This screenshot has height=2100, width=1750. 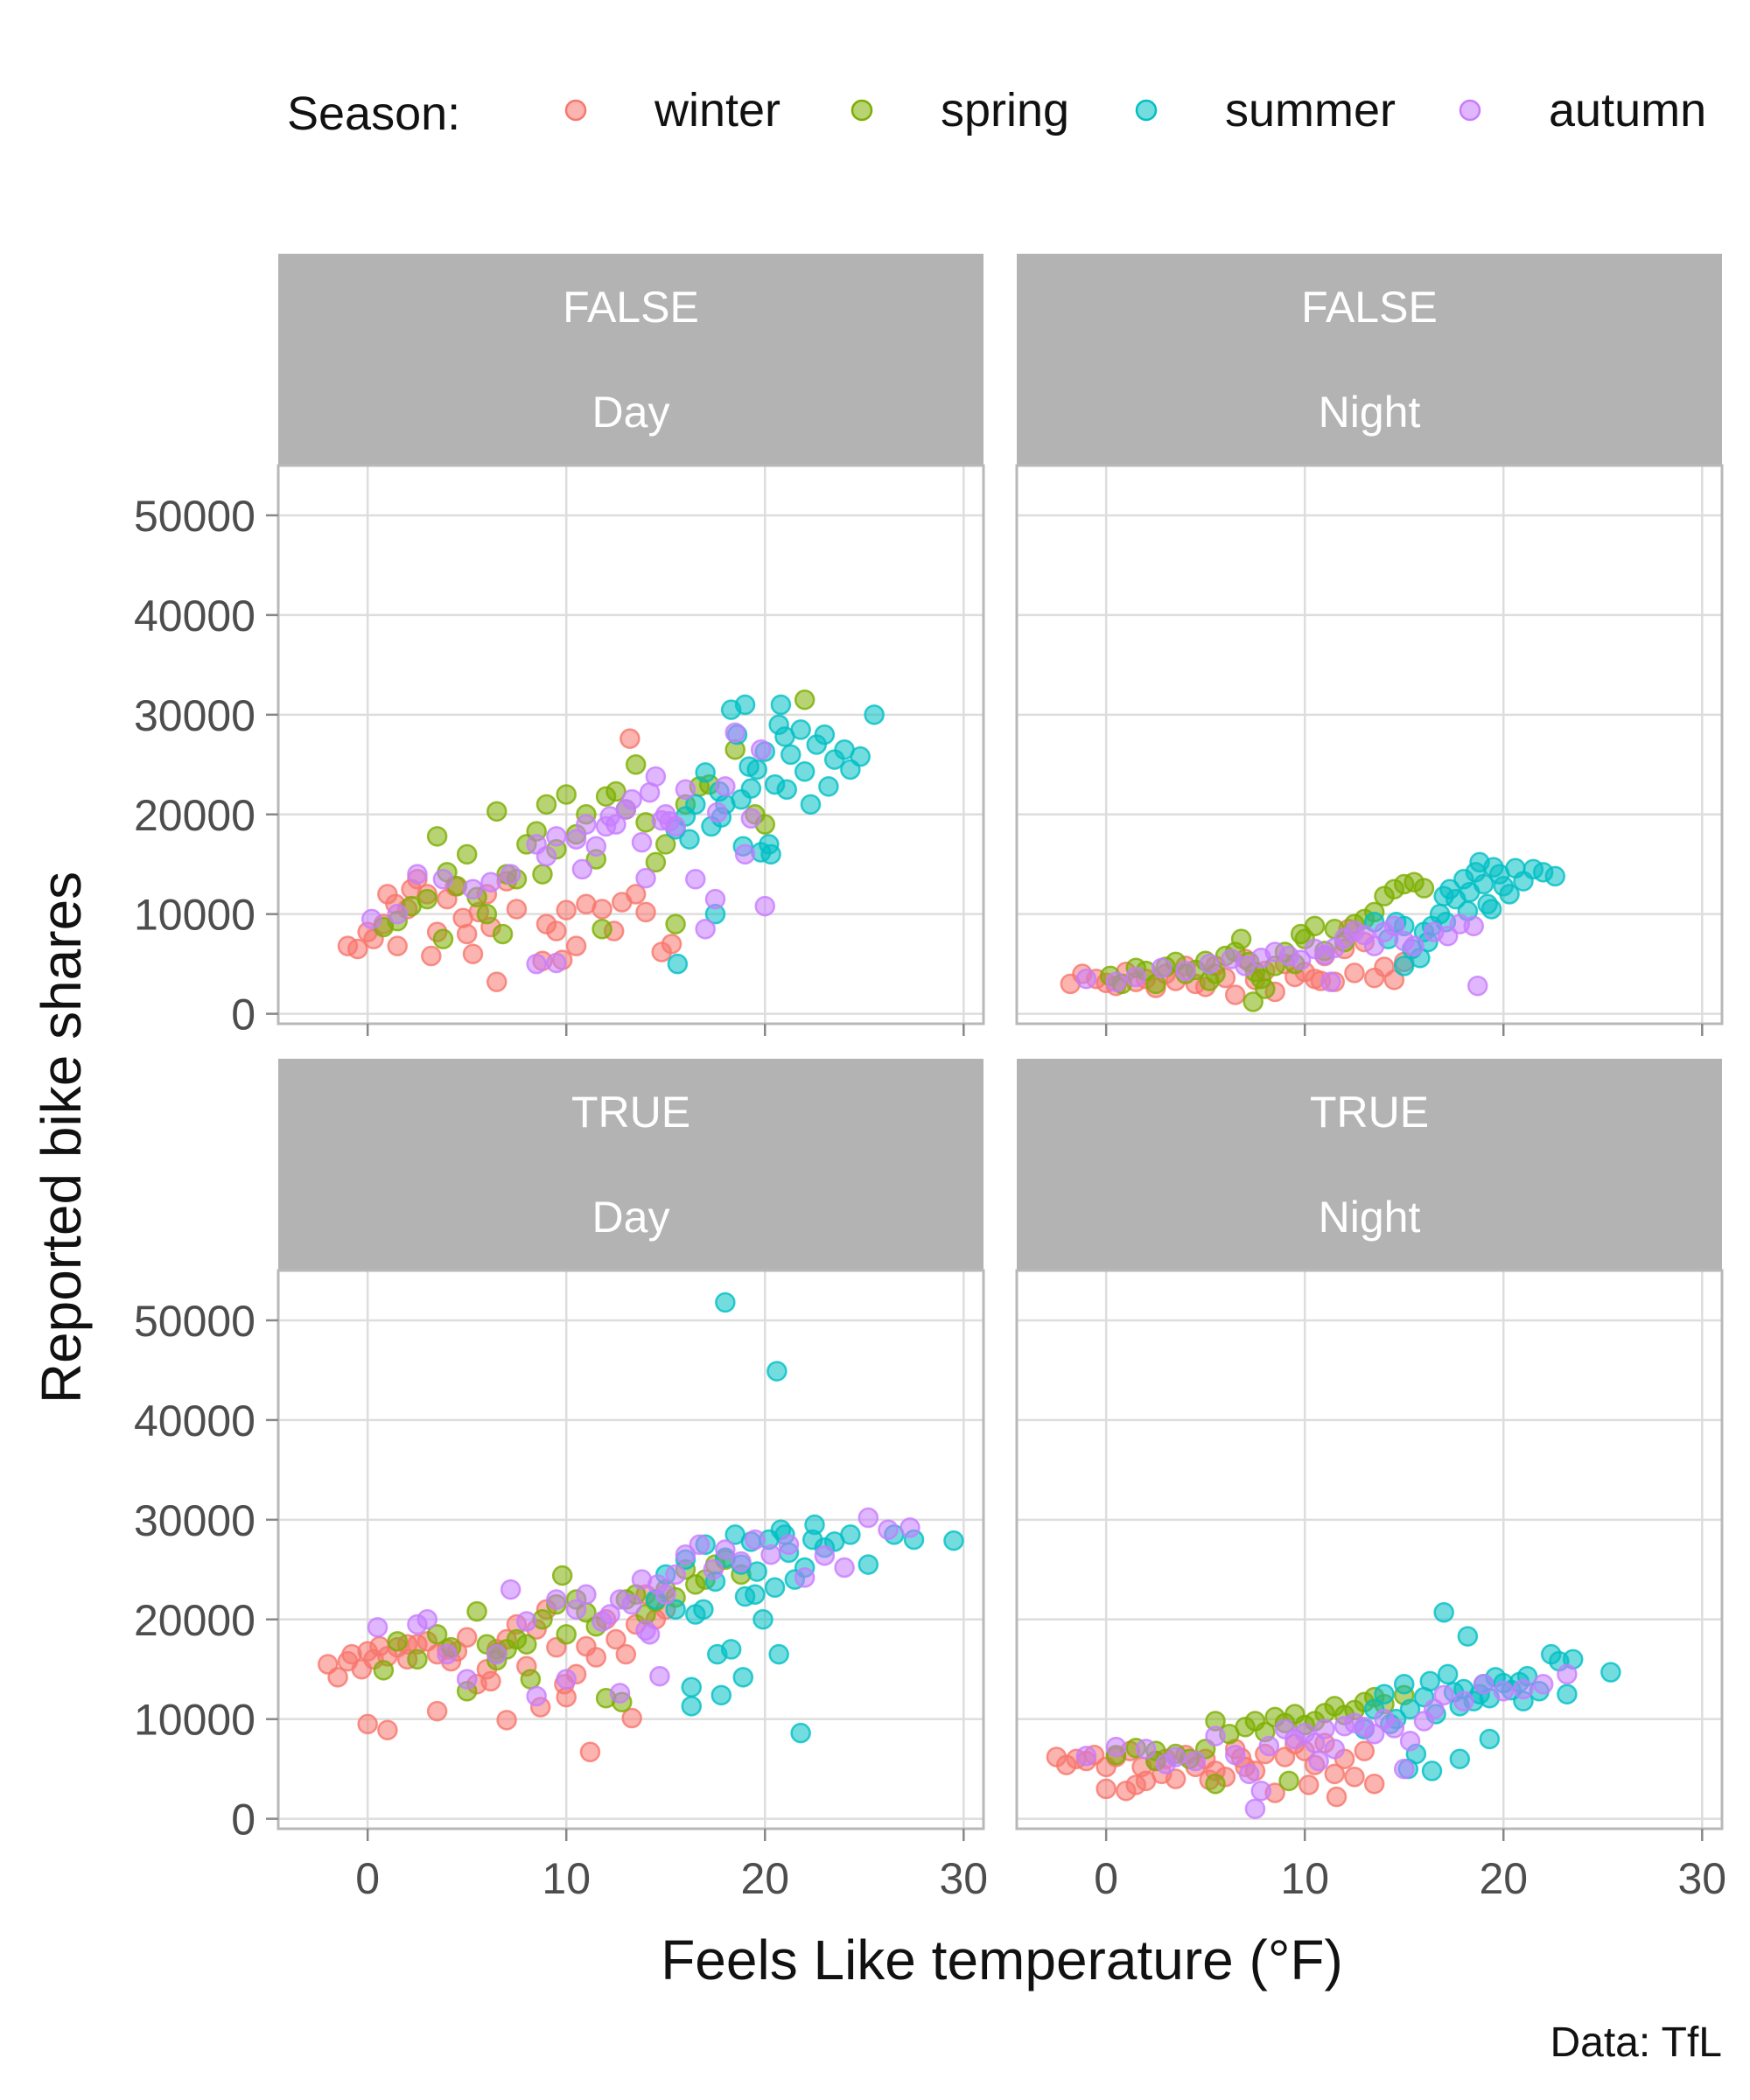 What do you see at coordinates (575, 110) in the screenshot?
I see `legend-key-winter` at bounding box center [575, 110].